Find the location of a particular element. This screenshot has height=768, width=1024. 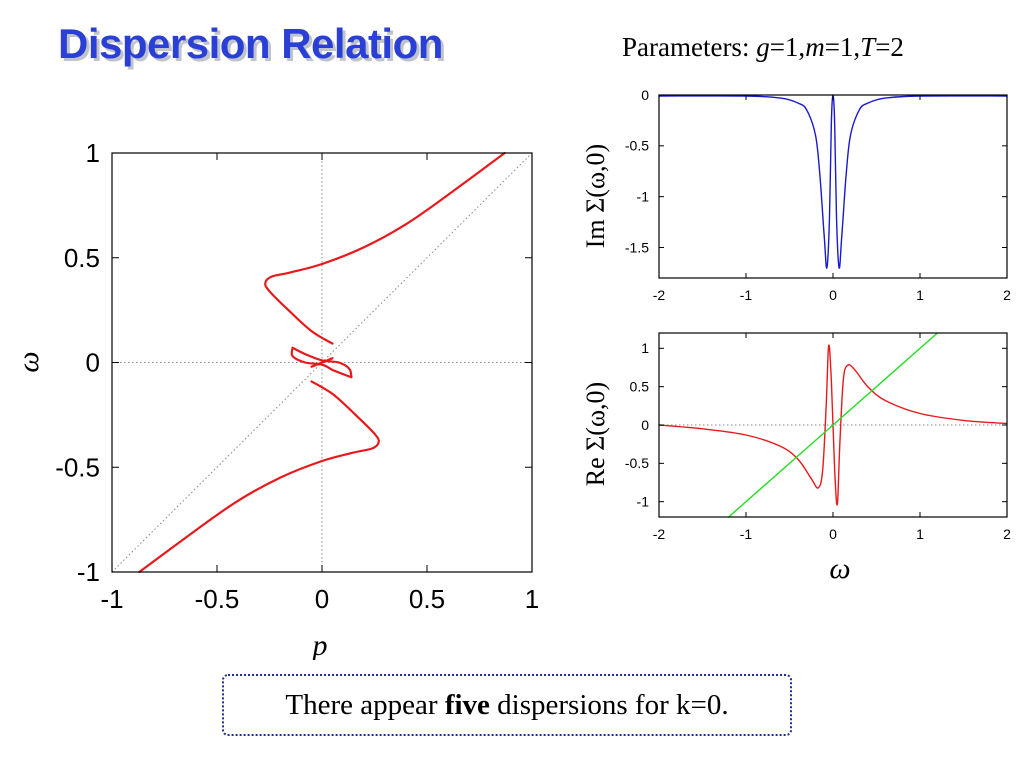

re_sigma-x-tick-label: -1 is located at coordinates (746, 534).